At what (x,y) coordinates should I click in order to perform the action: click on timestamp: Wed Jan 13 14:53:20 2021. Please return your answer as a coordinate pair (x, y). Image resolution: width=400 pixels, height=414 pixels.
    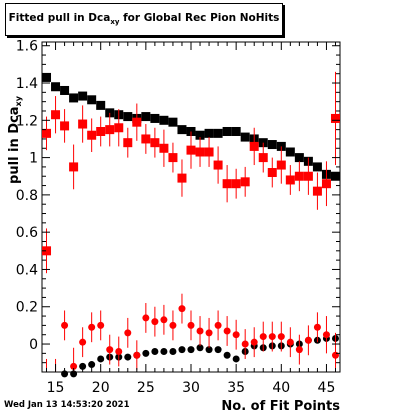
    Looking at the image, I should click on (67, 405).